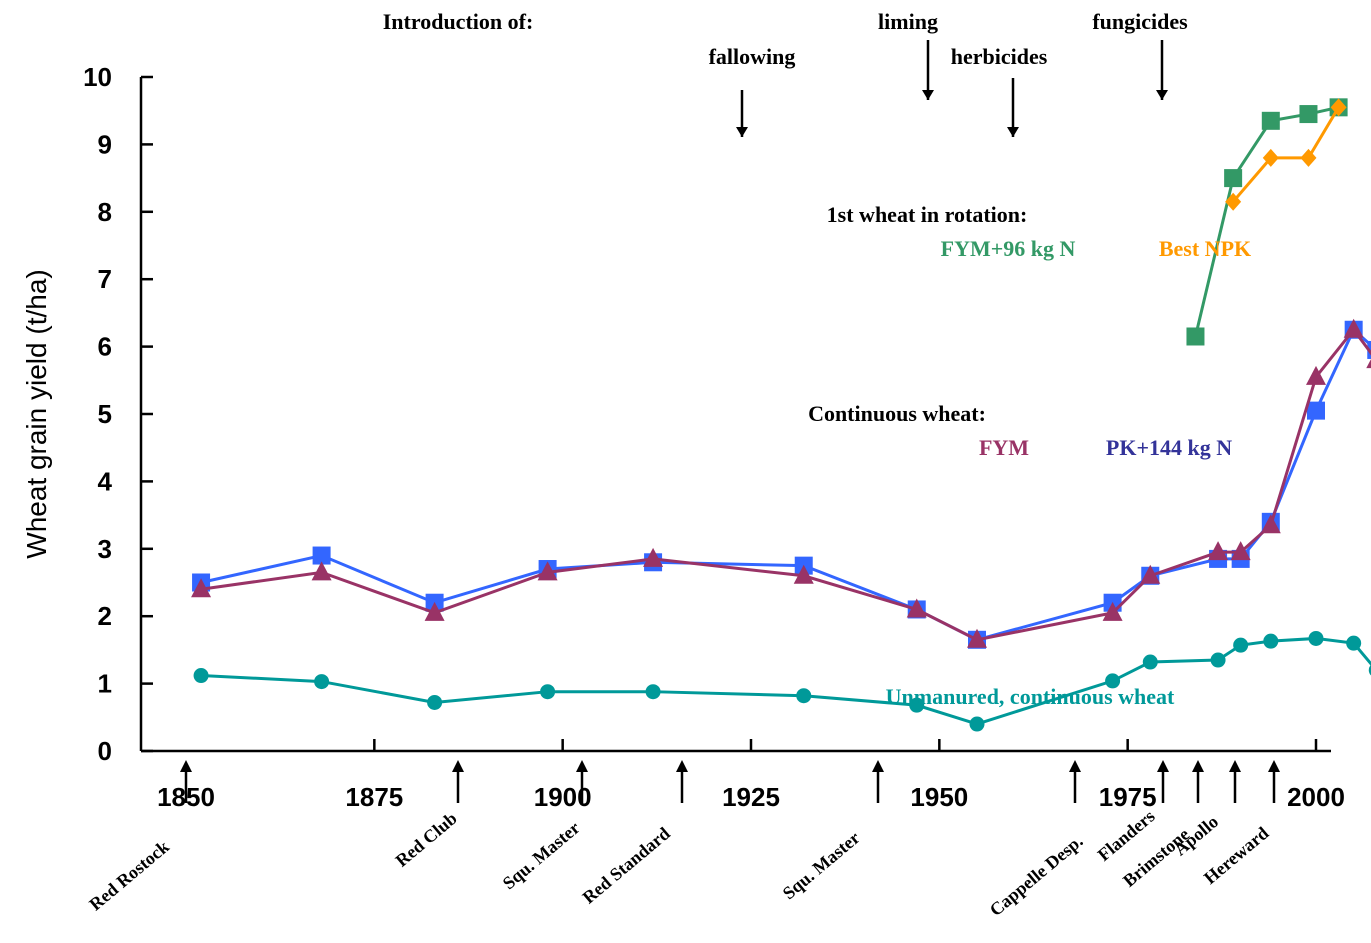  Describe the element at coordinates (1036, 875) in the screenshot. I see `variety-label: Cappelle Desp.` at that location.